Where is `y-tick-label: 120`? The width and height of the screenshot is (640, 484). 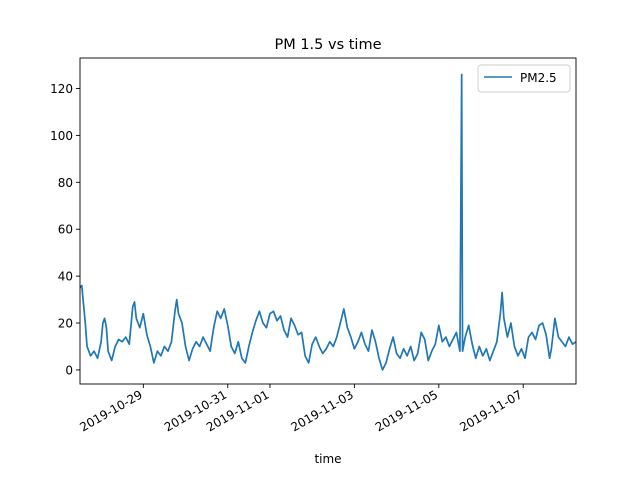
y-tick-label: 120 is located at coordinates (61, 89).